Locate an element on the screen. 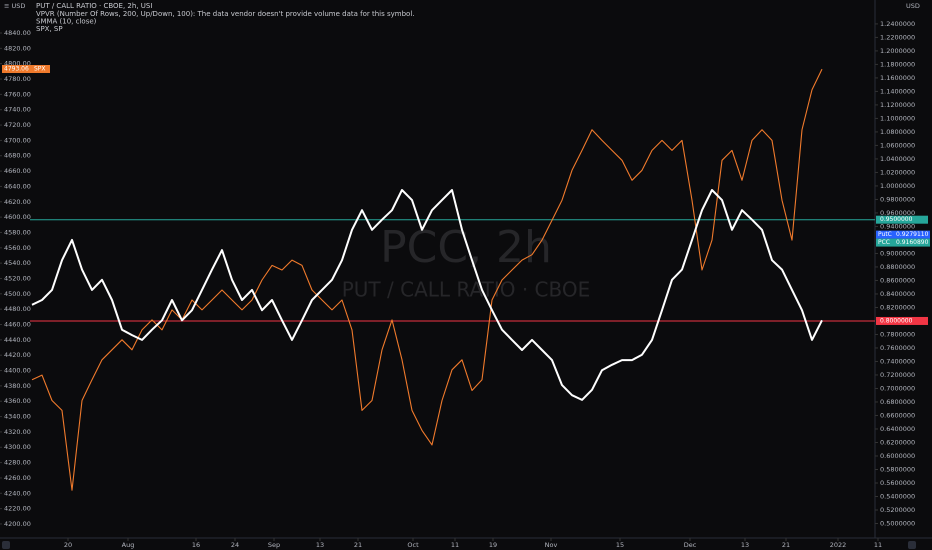 The height and width of the screenshot is (550, 932). x-tick-label: Aug is located at coordinates (128, 545).